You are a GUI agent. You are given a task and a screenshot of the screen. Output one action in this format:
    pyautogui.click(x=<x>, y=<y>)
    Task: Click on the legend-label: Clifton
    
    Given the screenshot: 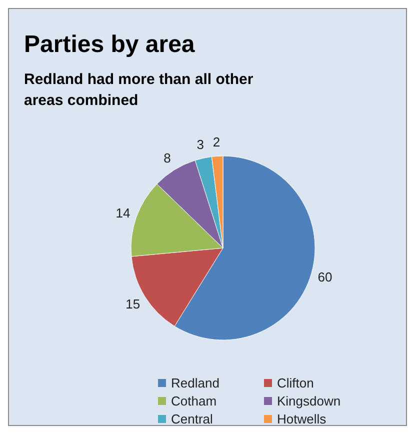 What is the action you would take?
    pyautogui.click(x=295, y=383)
    